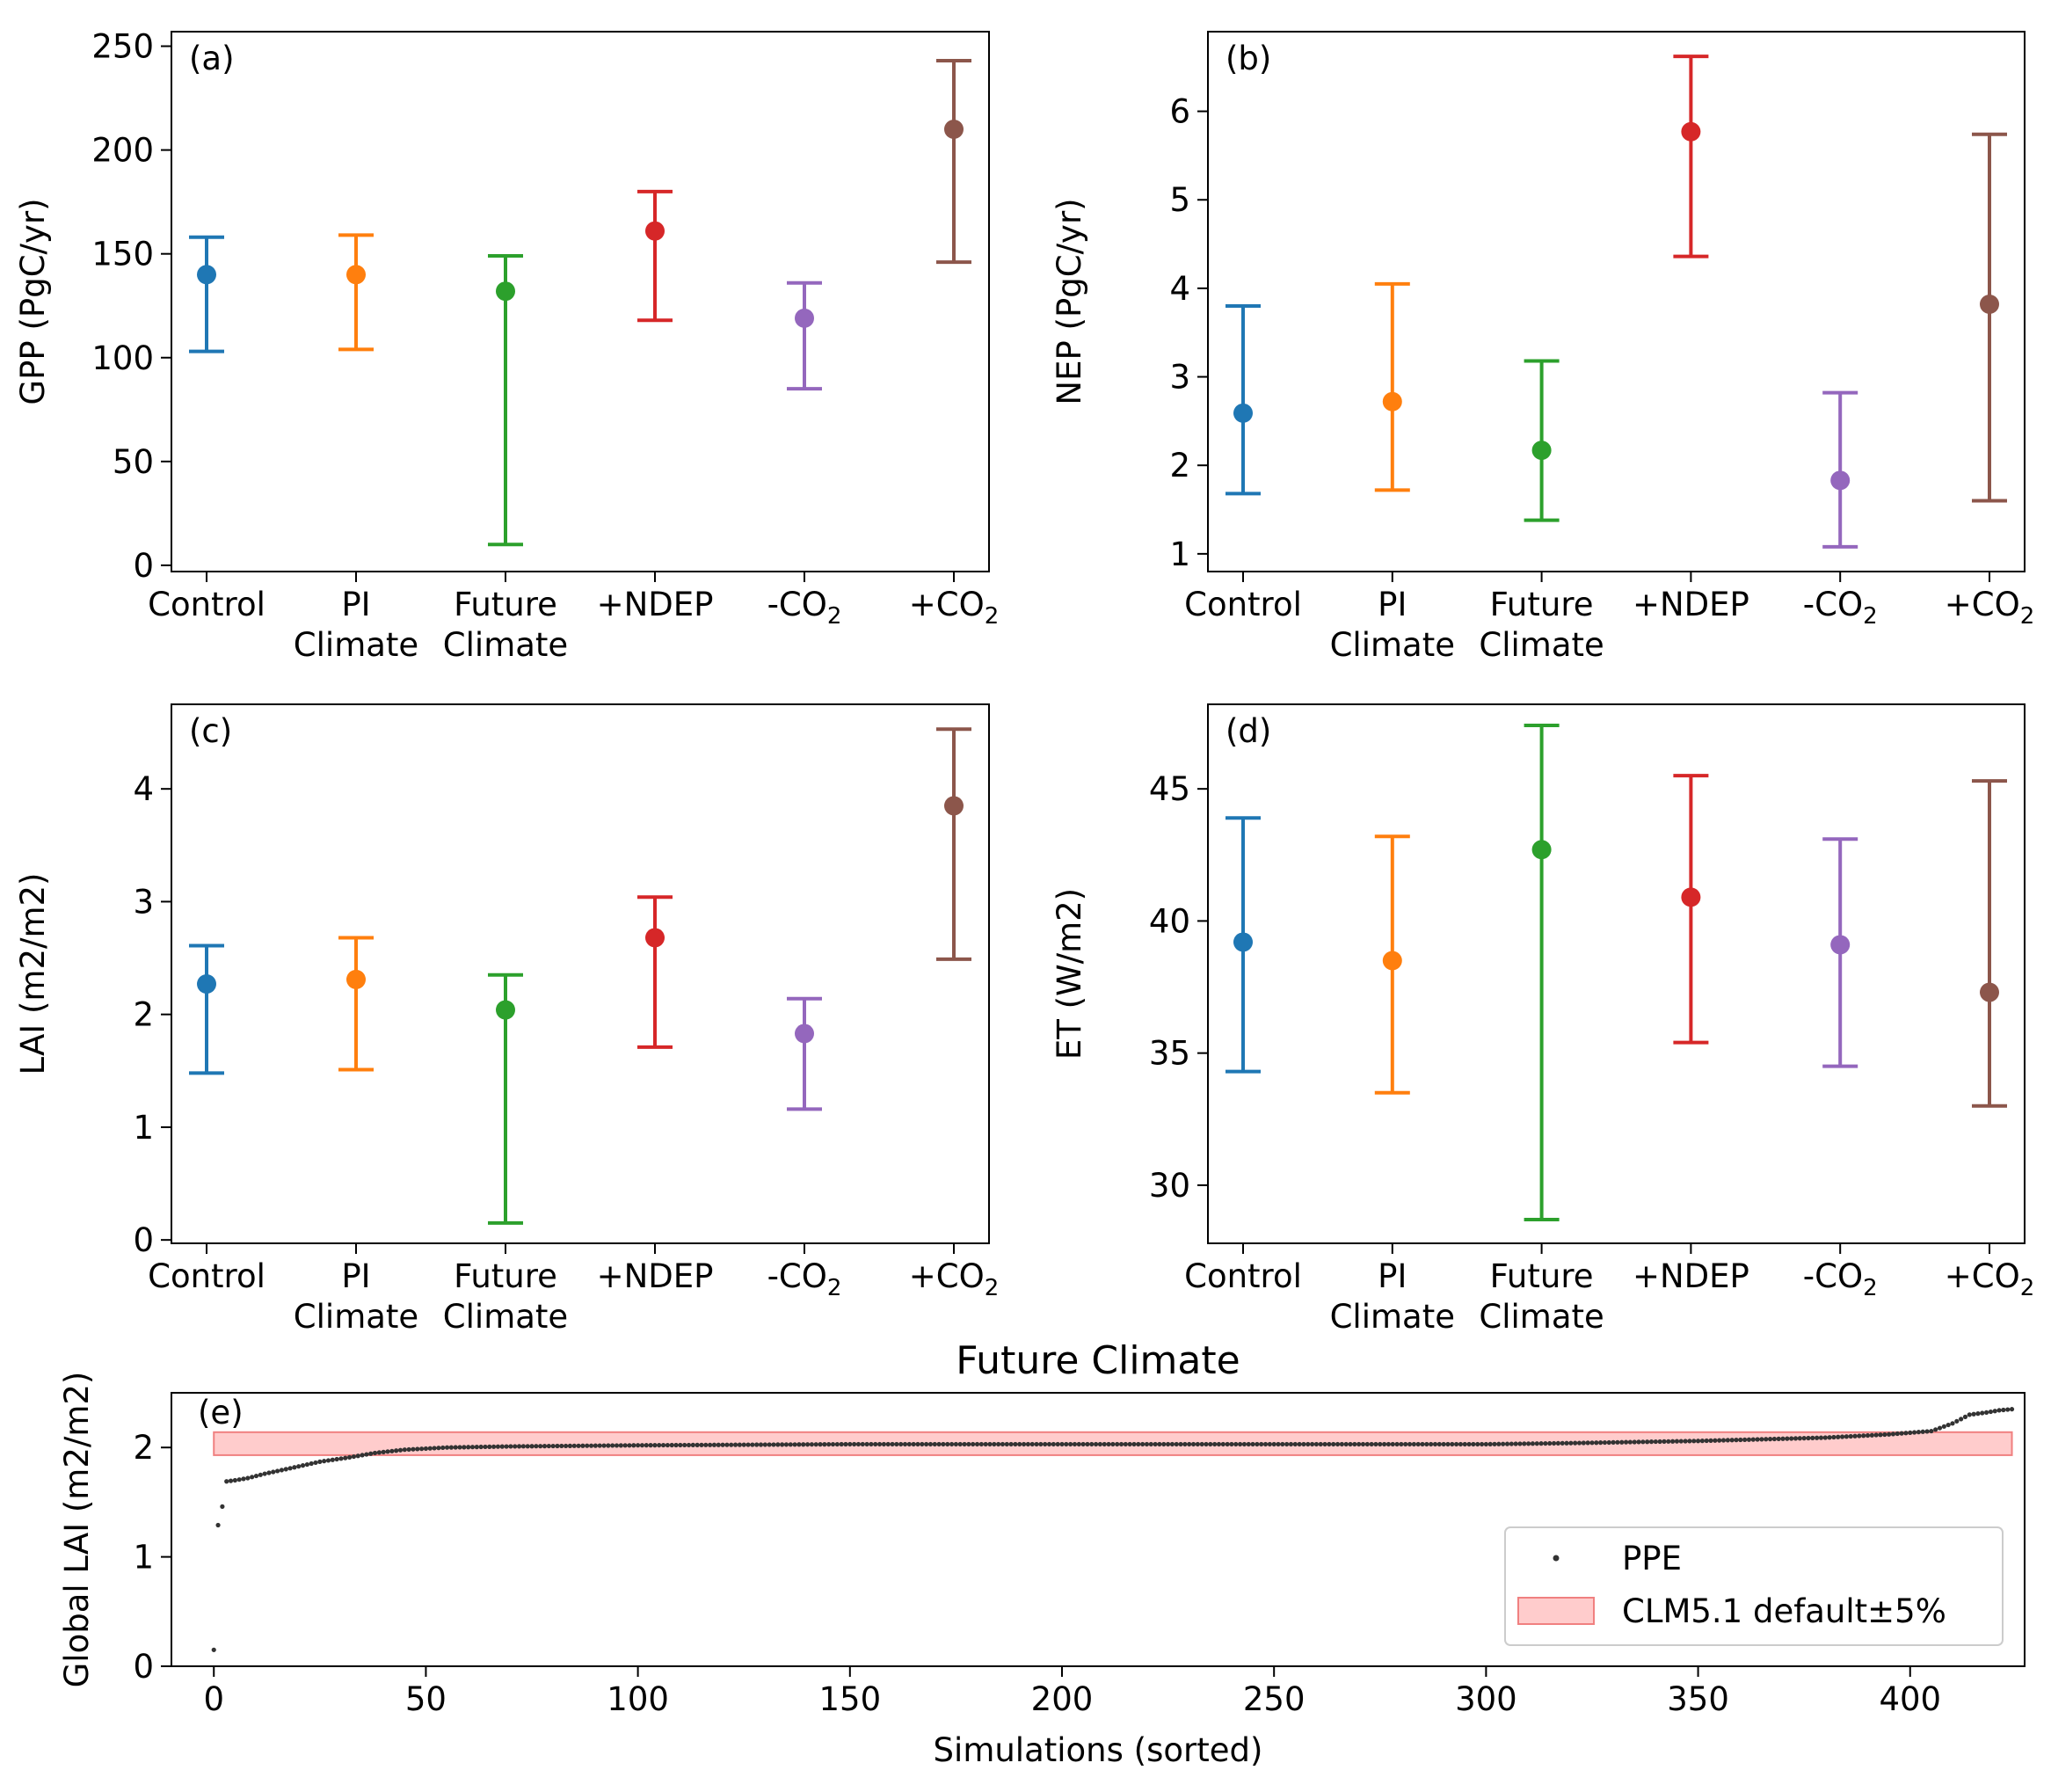 The height and width of the screenshot is (1792, 2051). What do you see at coordinates (1113, 1530) in the screenshot?
I see `ppe-points` at bounding box center [1113, 1530].